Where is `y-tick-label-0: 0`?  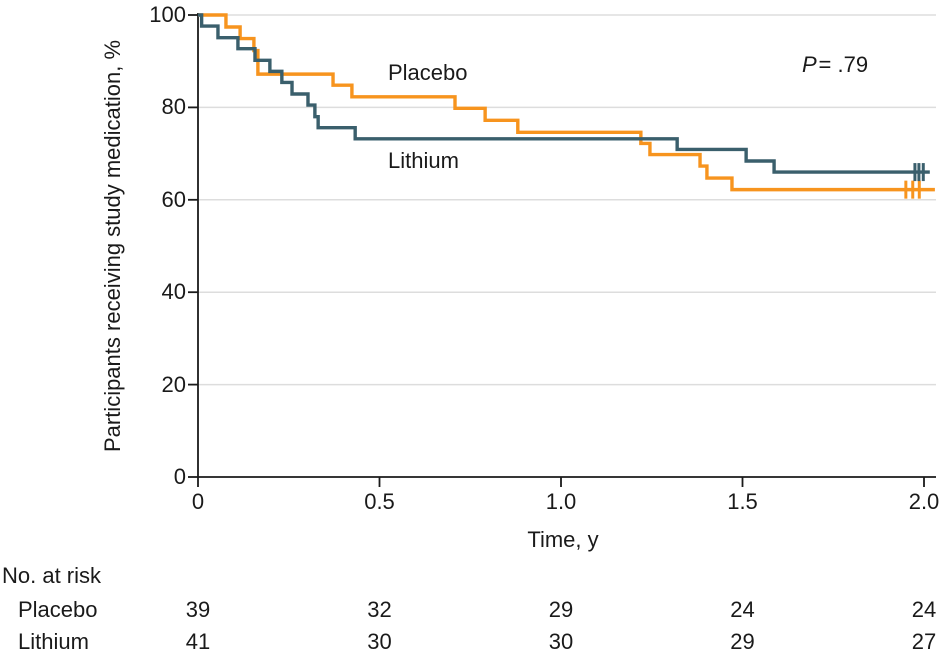 y-tick-label-0: 0 is located at coordinates (179, 476).